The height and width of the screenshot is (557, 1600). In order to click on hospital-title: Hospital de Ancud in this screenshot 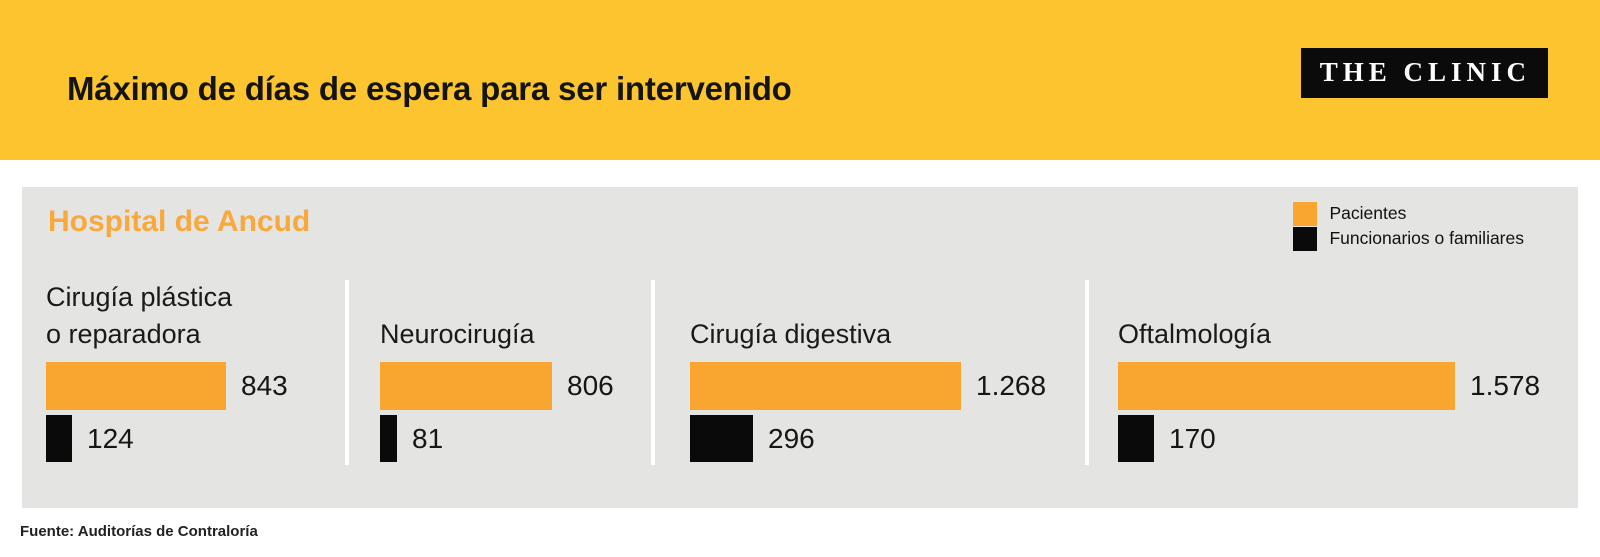, I will do `click(179, 221)`.